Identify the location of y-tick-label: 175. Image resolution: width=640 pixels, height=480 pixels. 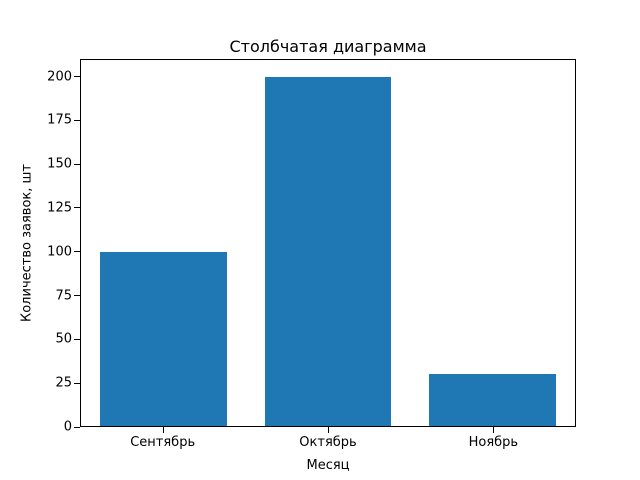
(59, 120).